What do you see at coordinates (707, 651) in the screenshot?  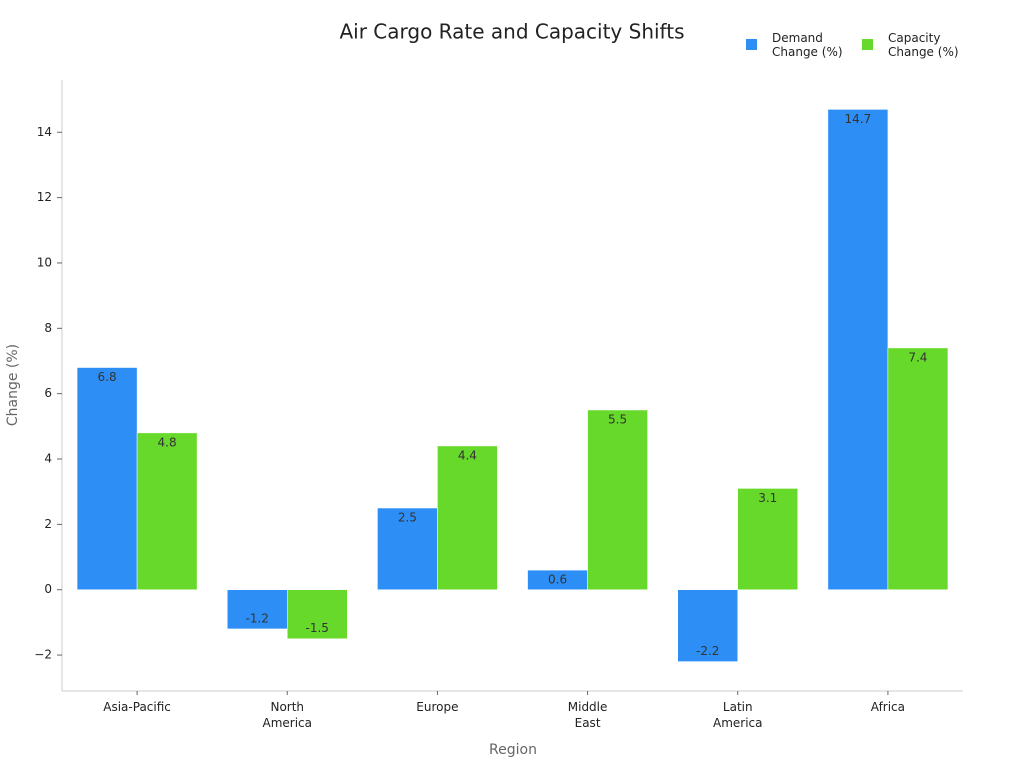 I see `data-label: -2.2` at bounding box center [707, 651].